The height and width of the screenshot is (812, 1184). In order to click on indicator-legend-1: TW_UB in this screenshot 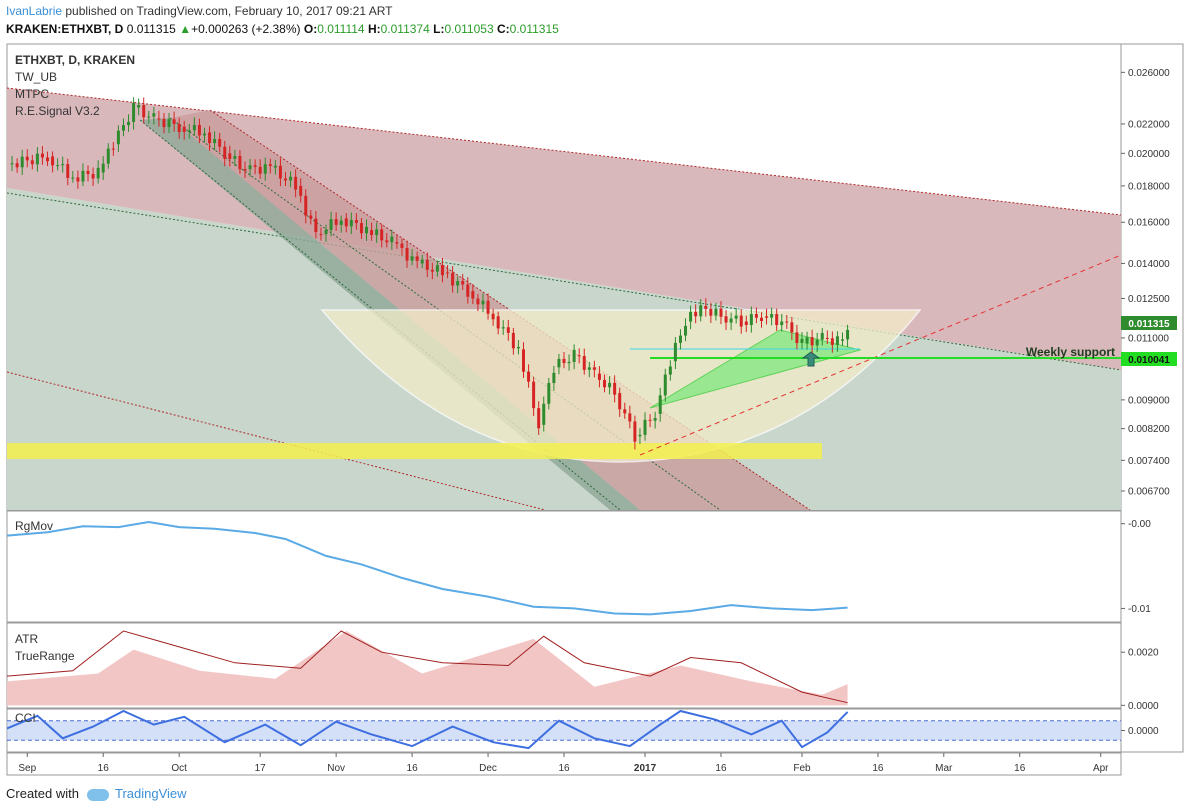, I will do `click(36, 77)`.